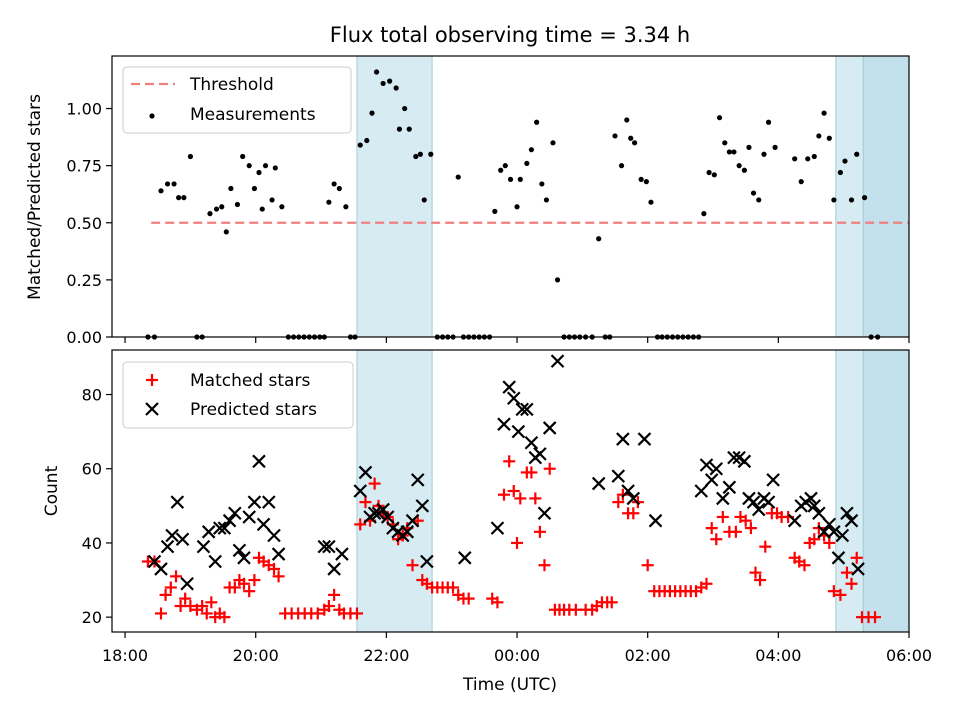 This screenshot has width=960, height=720. Describe the element at coordinates (238, 395) in the screenshot. I see `bottom-legend: Matched stars Predicted stars` at that location.